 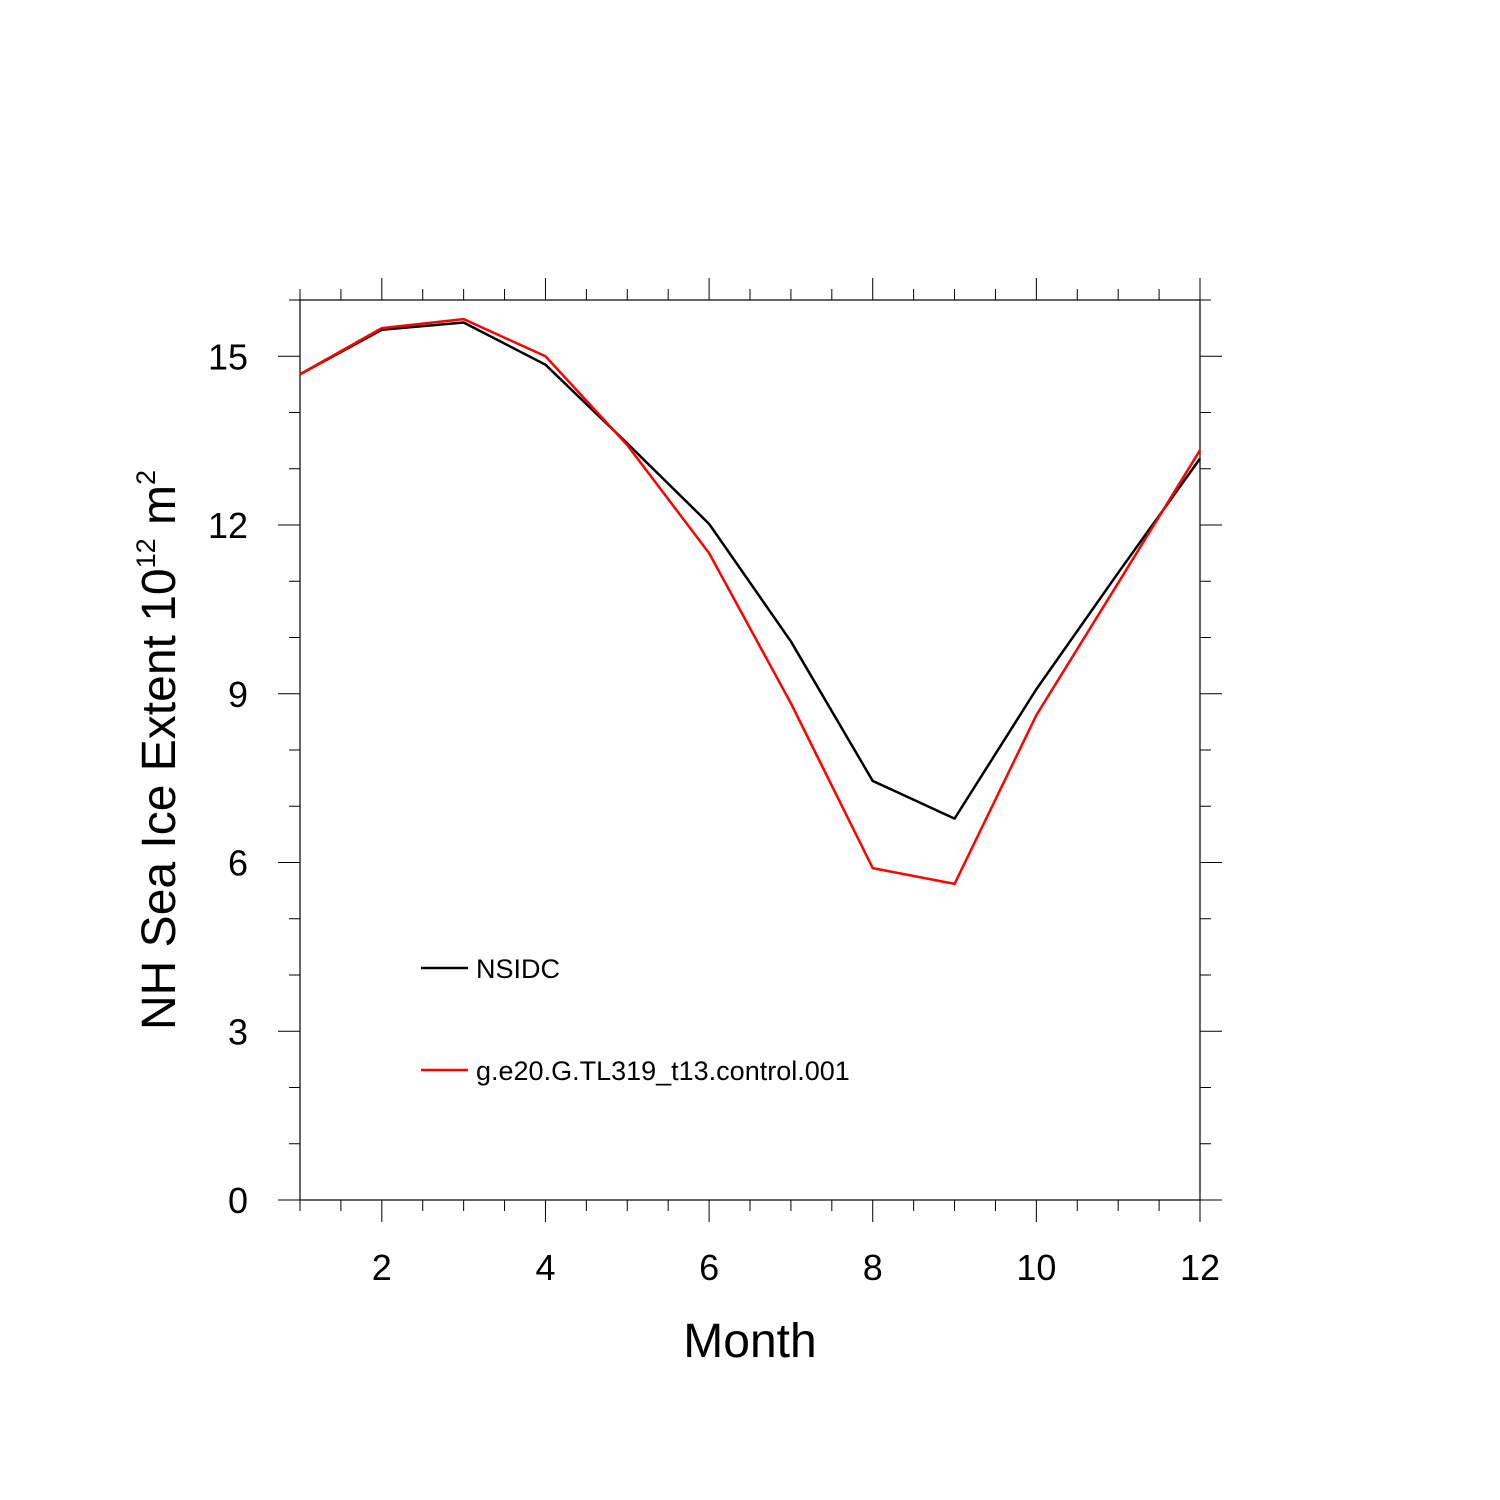 I want to click on x-tick-label: 6, so click(x=709, y=1267).